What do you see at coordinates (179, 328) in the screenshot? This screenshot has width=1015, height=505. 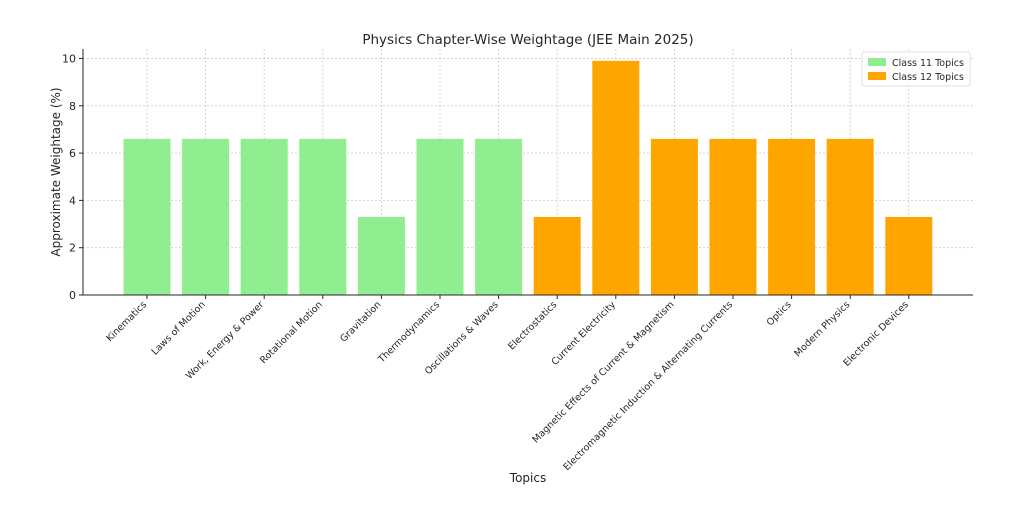 I see `x-tick-label: Laws of Motion` at bounding box center [179, 328].